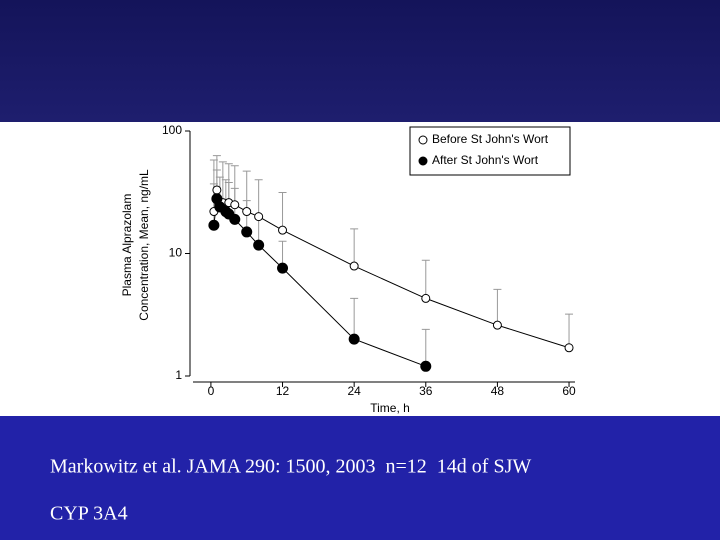 The width and height of the screenshot is (720, 540). What do you see at coordinates (127, 245) in the screenshot?
I see `y-axis-label: Plasma Alprazolam` at bounding box center [127, 245].